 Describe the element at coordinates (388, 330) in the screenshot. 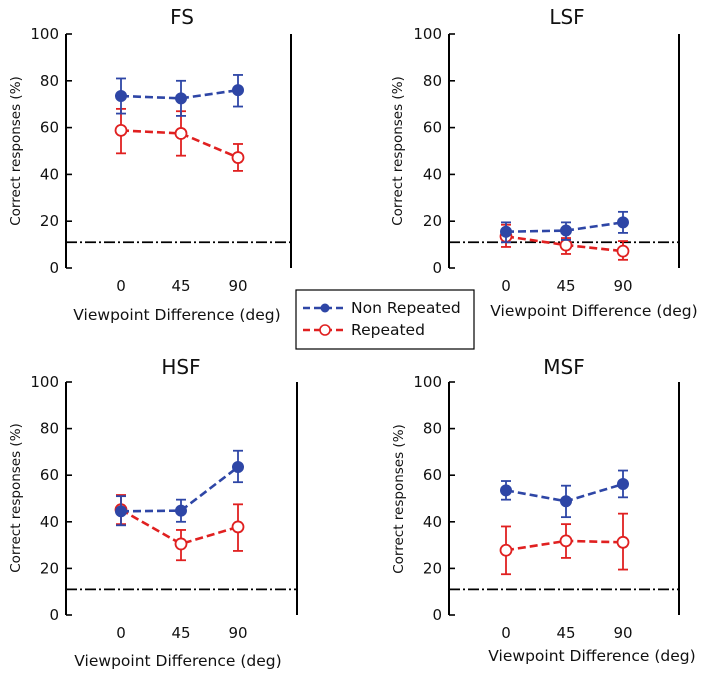

I see `legend-label-repeated: Repeated` at that location.